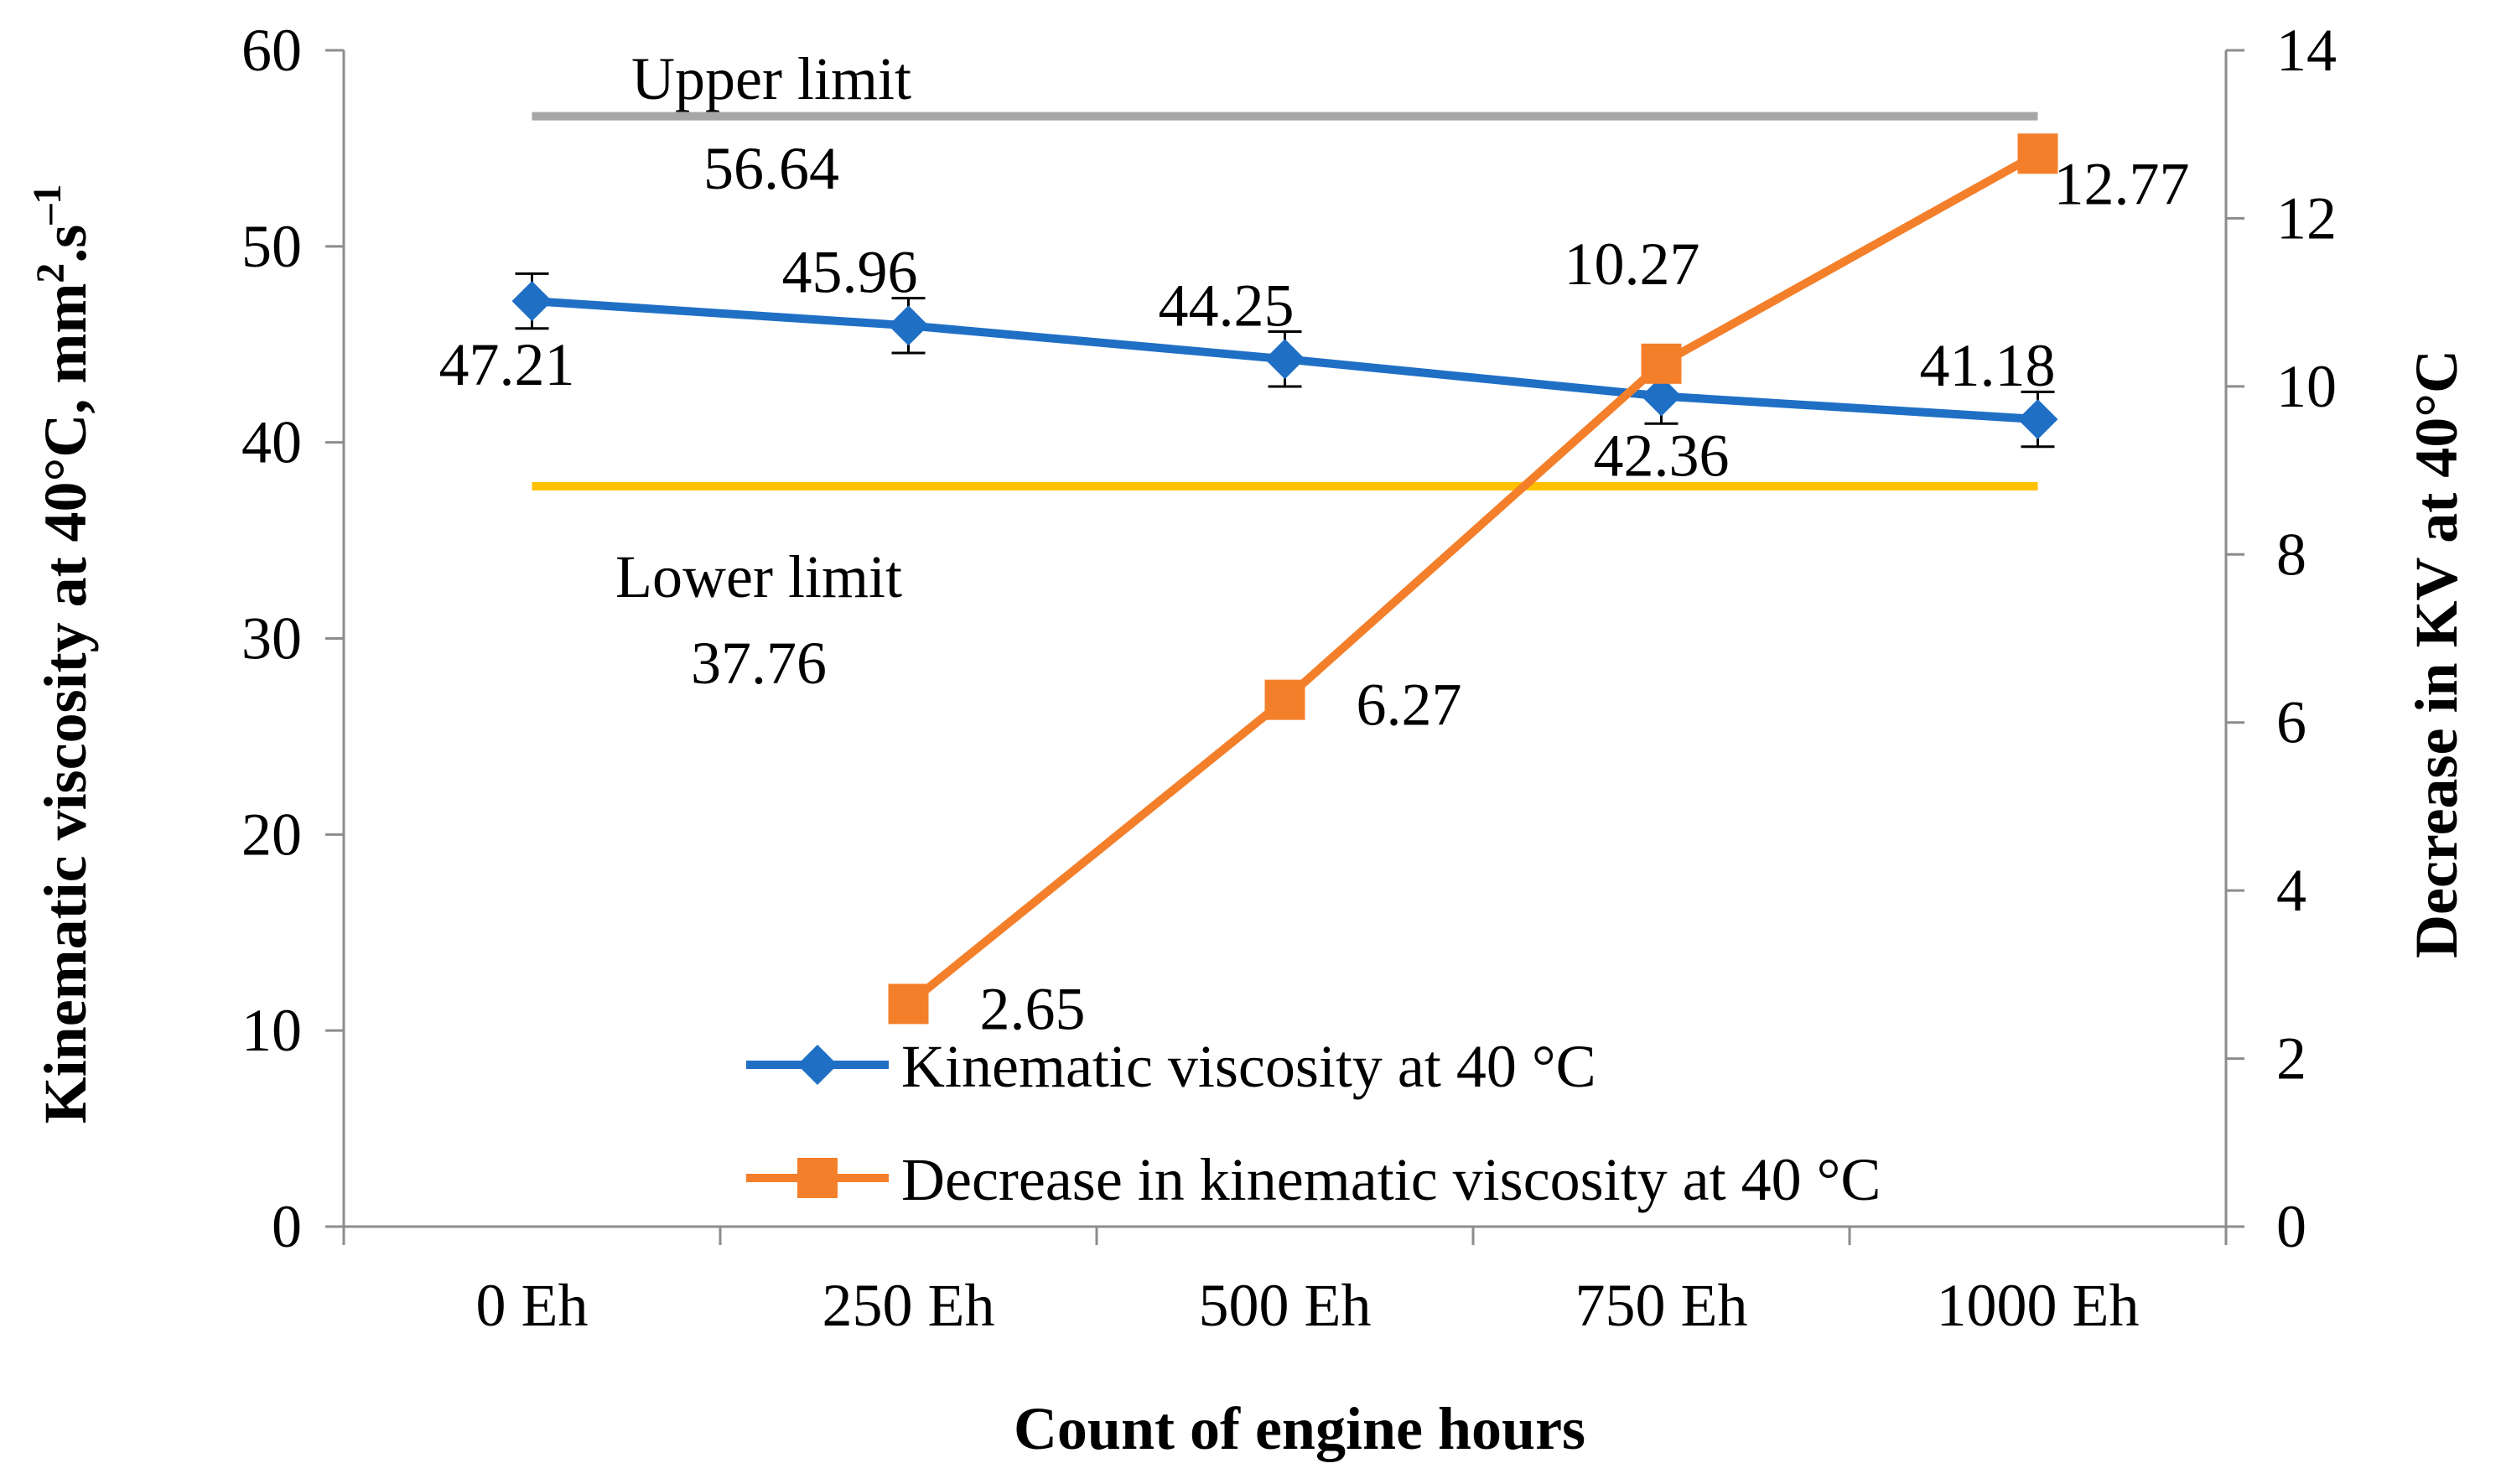 The width and height of the screenshot is (2501, 1484). What do you see at coordinates (1227, 305) in the screenshot?
I see `kv-data-label: 44.25` at bounding box center [1227, 305].